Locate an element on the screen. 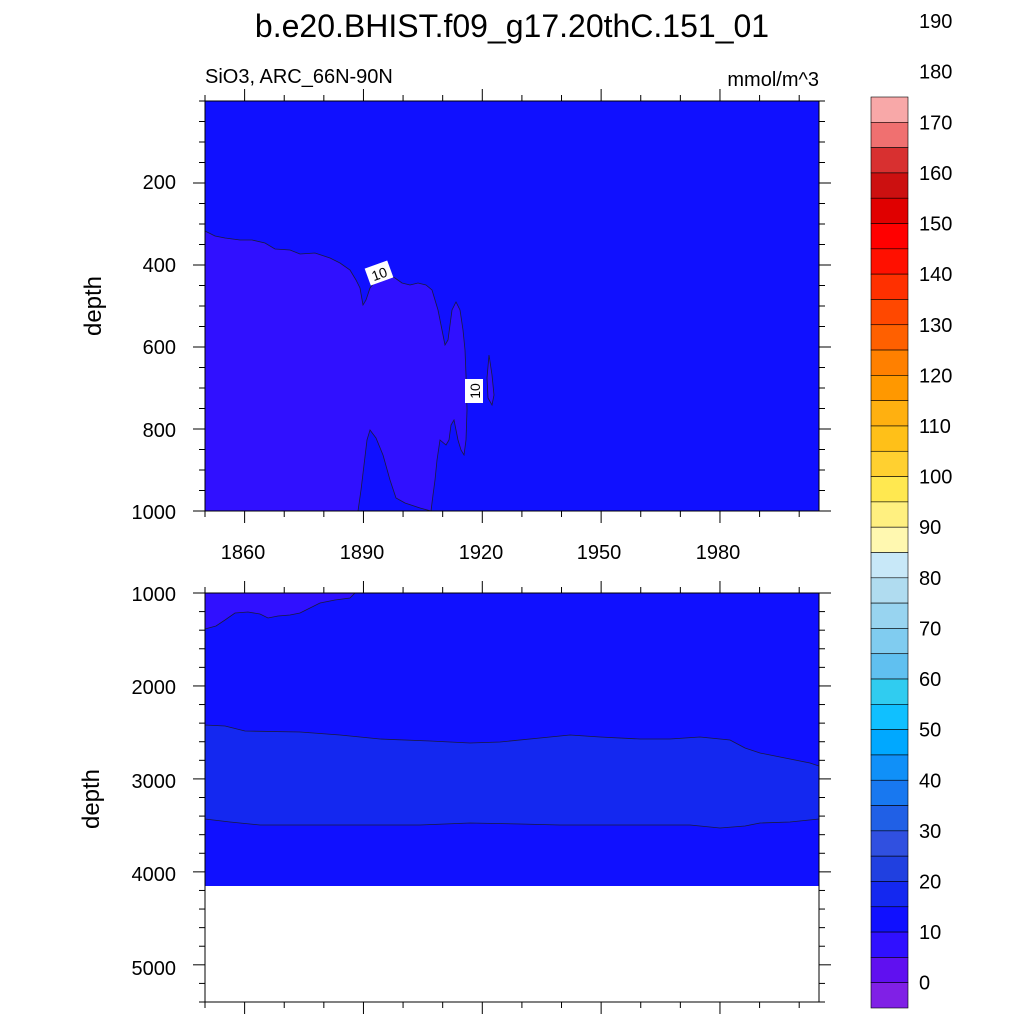  upper-x-tick-label: 1920 is located at coordinates (481, 553).